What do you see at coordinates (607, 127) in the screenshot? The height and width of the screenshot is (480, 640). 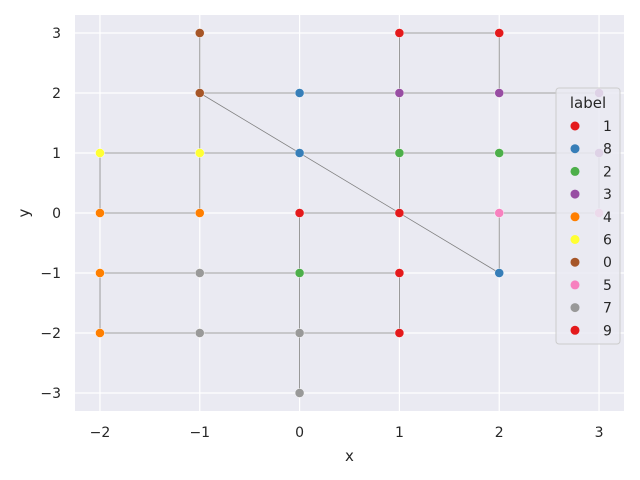 I see `legend-entry-label: 1` at bounding box center [607, 127].